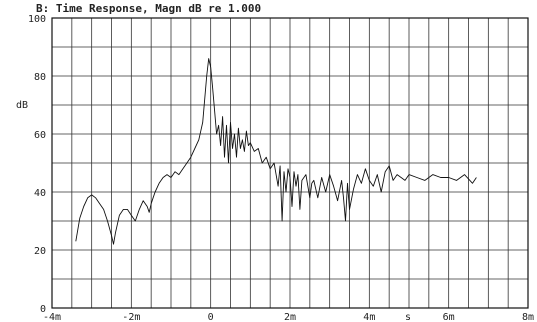 Image resolution: width=537 pixels, height=322 pixels. What do you see at coordinates (52, 317) in the screenshot?
I see `x-tick-label: -4m` at bounding box center [52, 317].